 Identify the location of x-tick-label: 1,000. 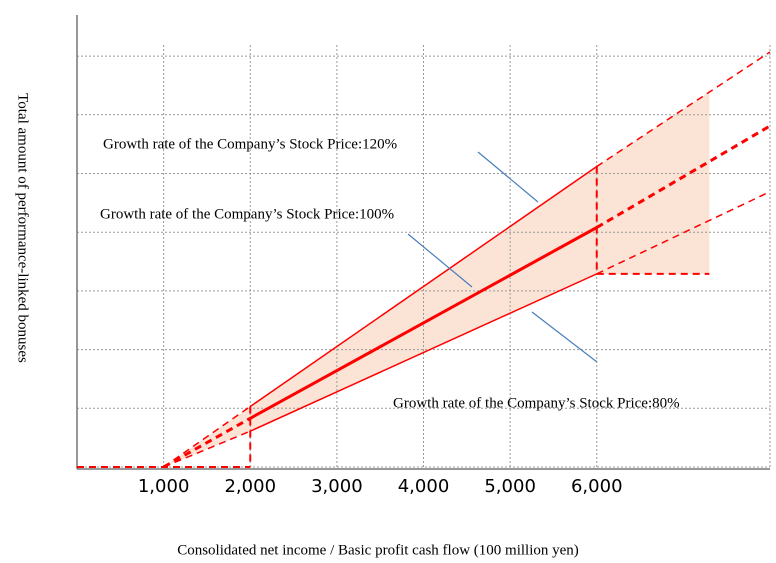
(164, 486).